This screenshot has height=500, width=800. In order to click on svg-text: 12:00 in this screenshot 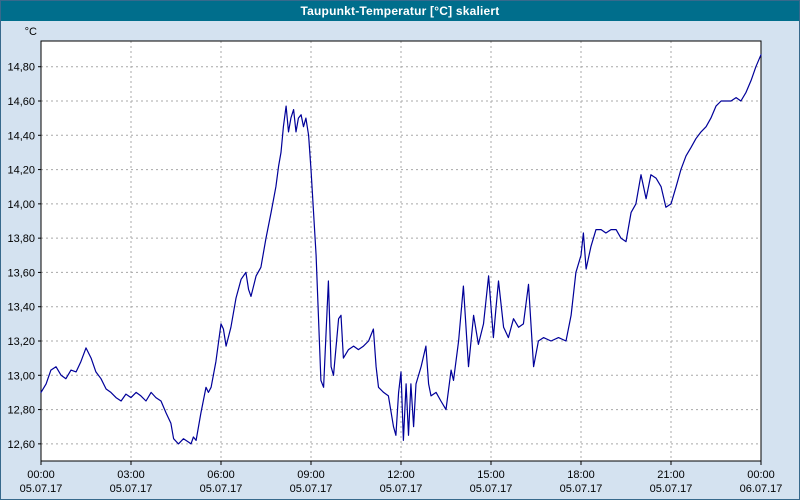, I will do `click(401, 475)`.